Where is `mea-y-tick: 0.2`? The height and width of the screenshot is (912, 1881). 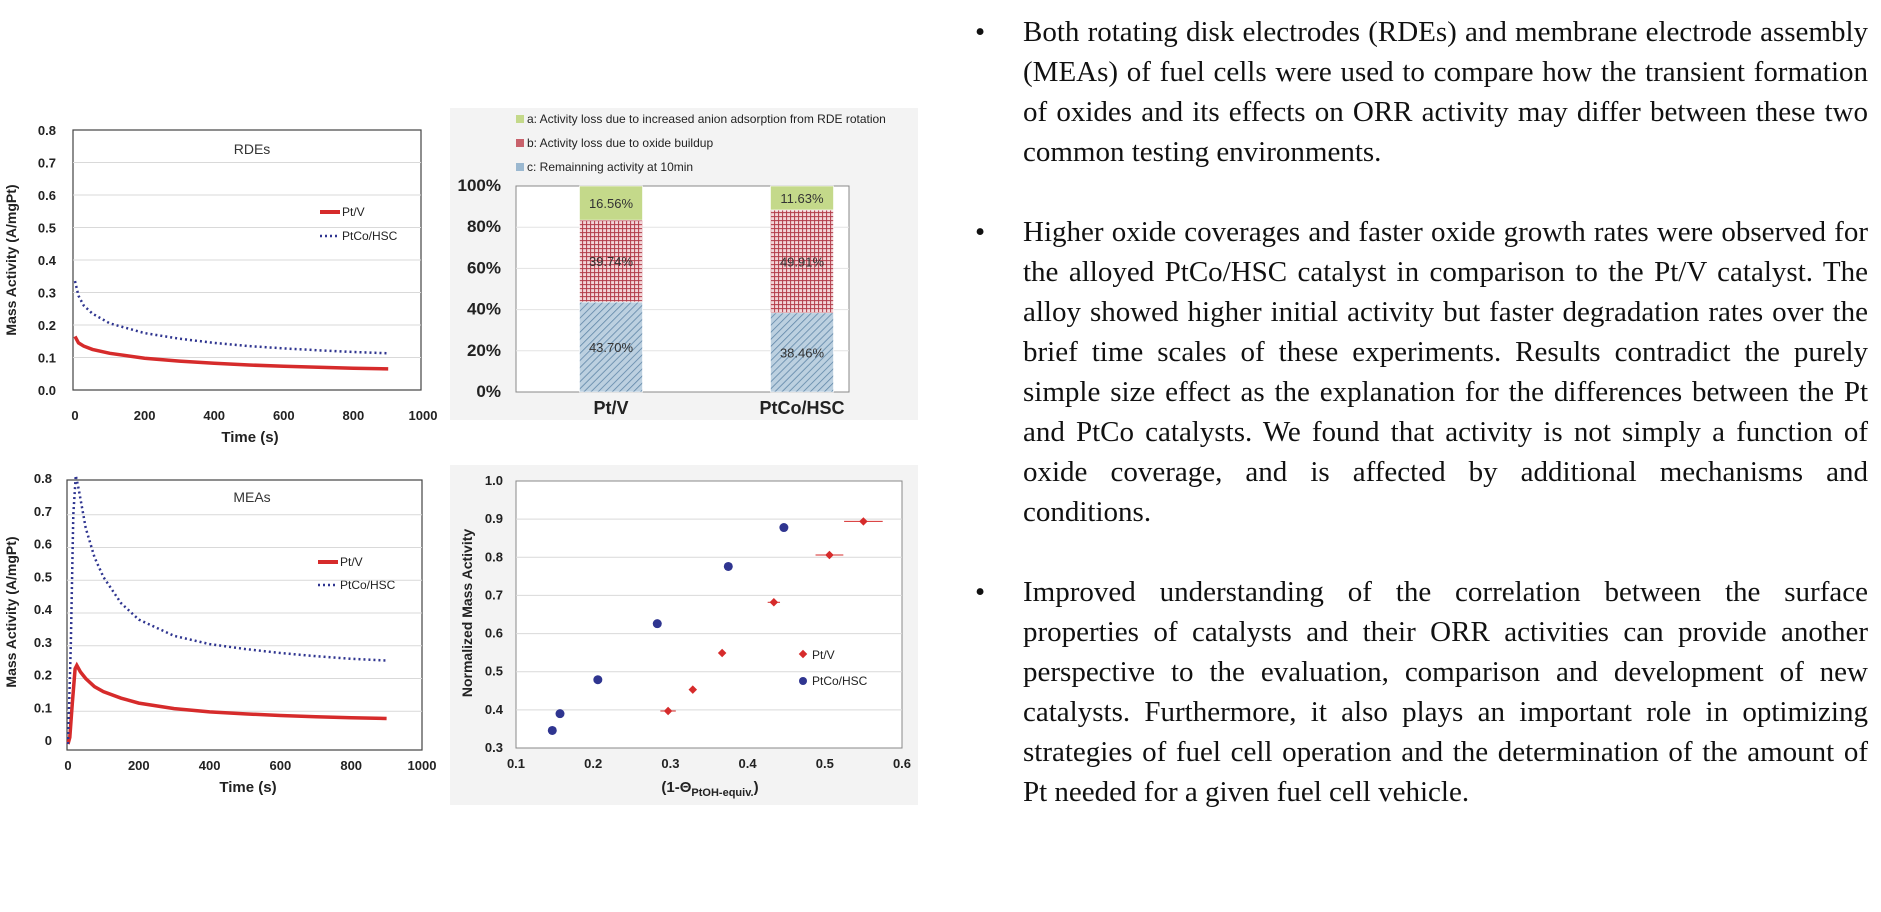
mea-y-tick: 0.2 is located at coordinates (43, 675).